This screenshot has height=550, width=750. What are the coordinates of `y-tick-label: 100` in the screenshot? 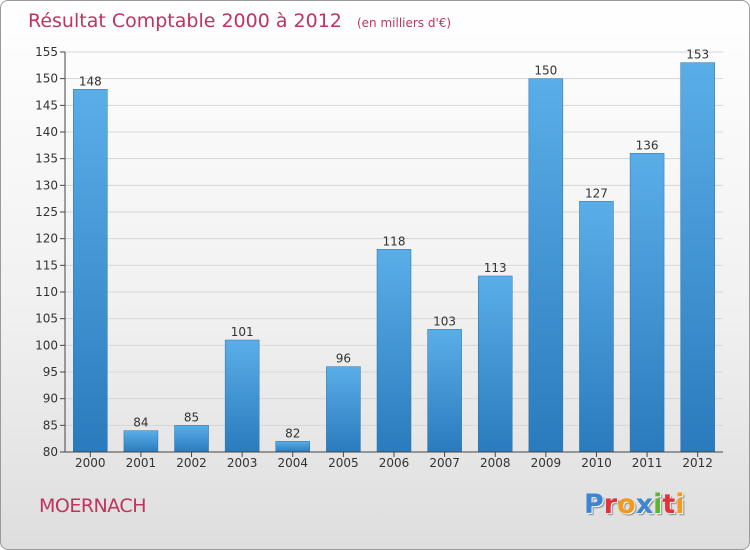 It's located at (46, 345).